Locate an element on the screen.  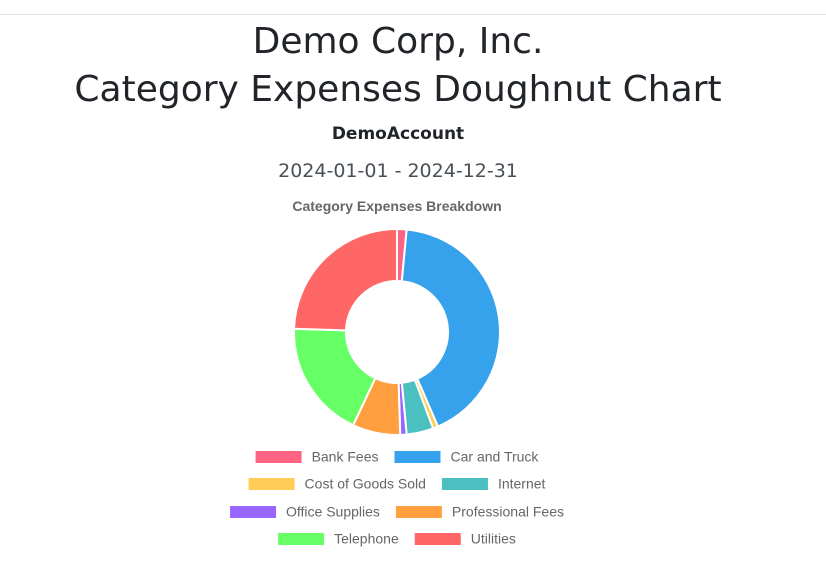
legend-item-professional-fees: Professional Fees is located at coordinates (479, 512).